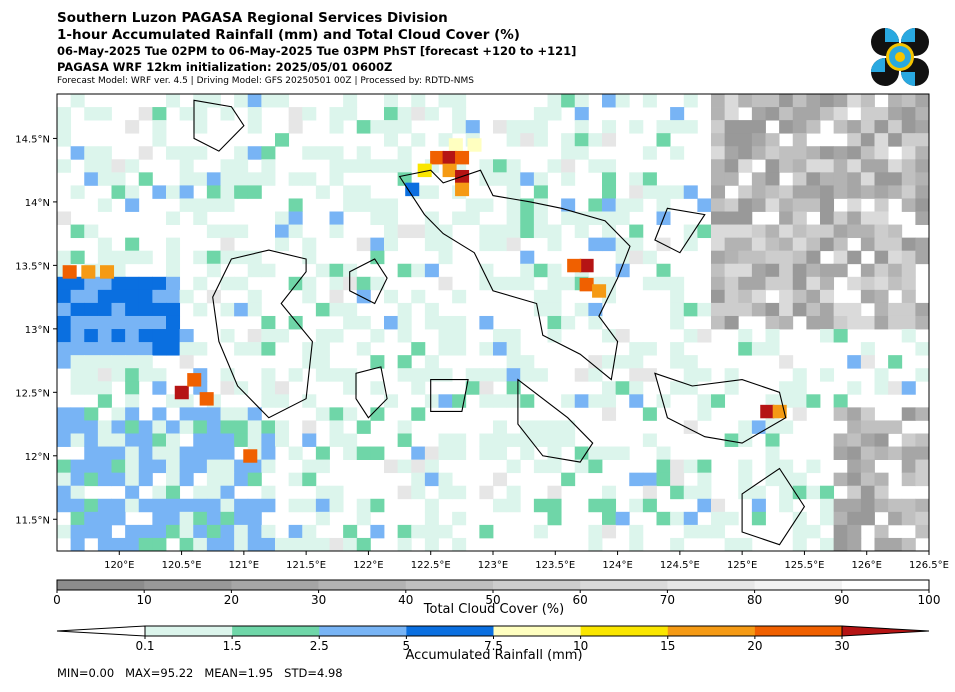 The height and width of the screenshot is (692, 955). What do you see at coordinates (494, 655) in the screenshot?
I see `rainfall-label: Accumulated Rainfall (mm)` at bounding box center [494, 655].